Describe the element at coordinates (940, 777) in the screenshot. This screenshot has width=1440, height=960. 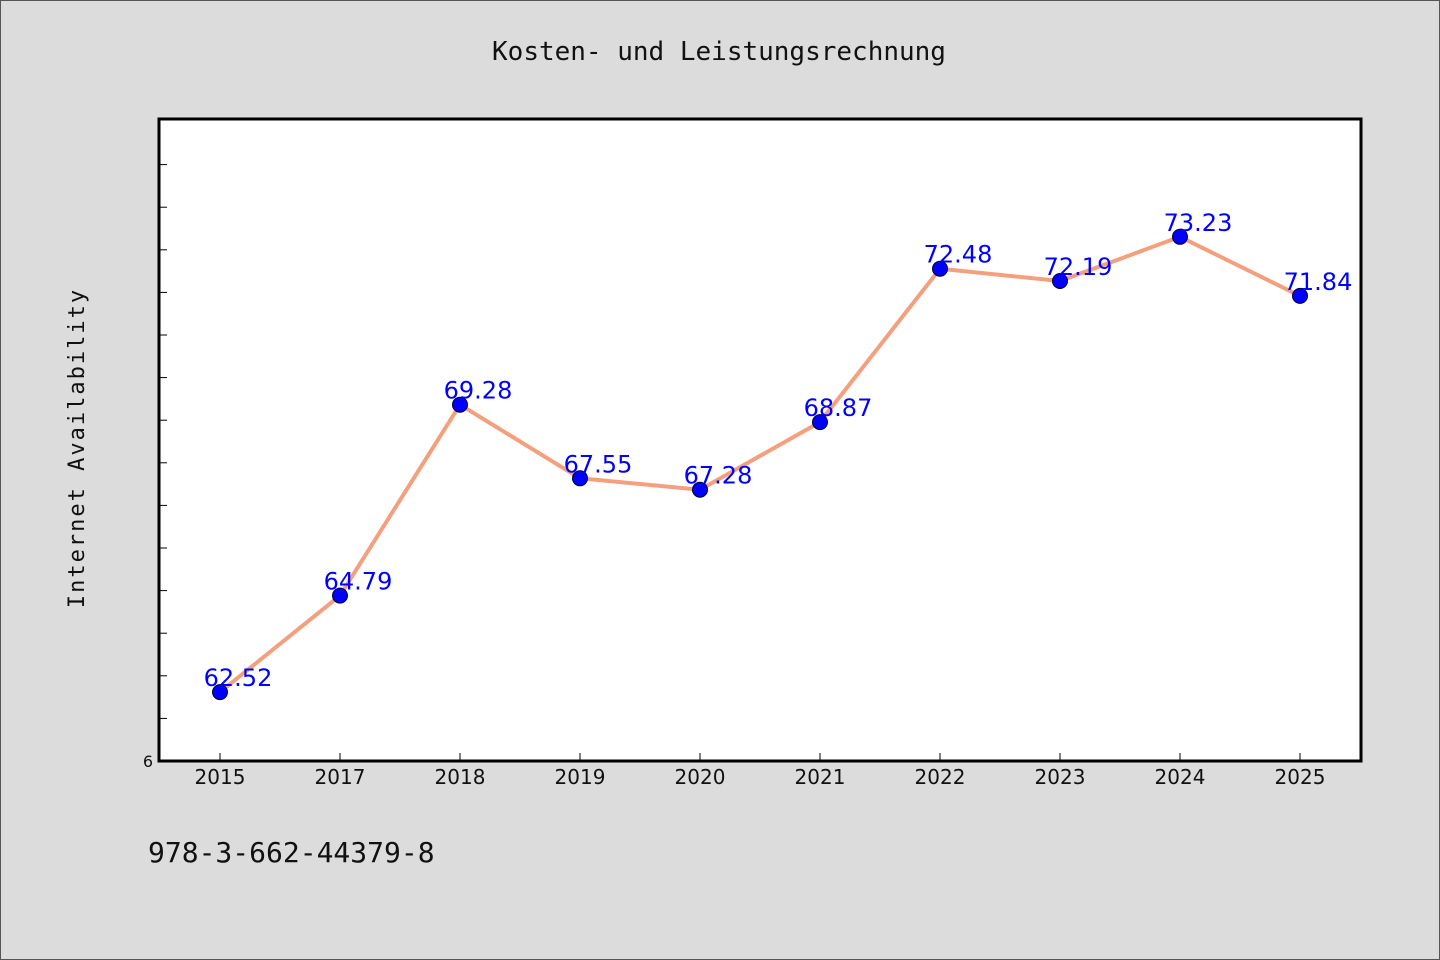
I see `x-tick-label: 2022` at that location.